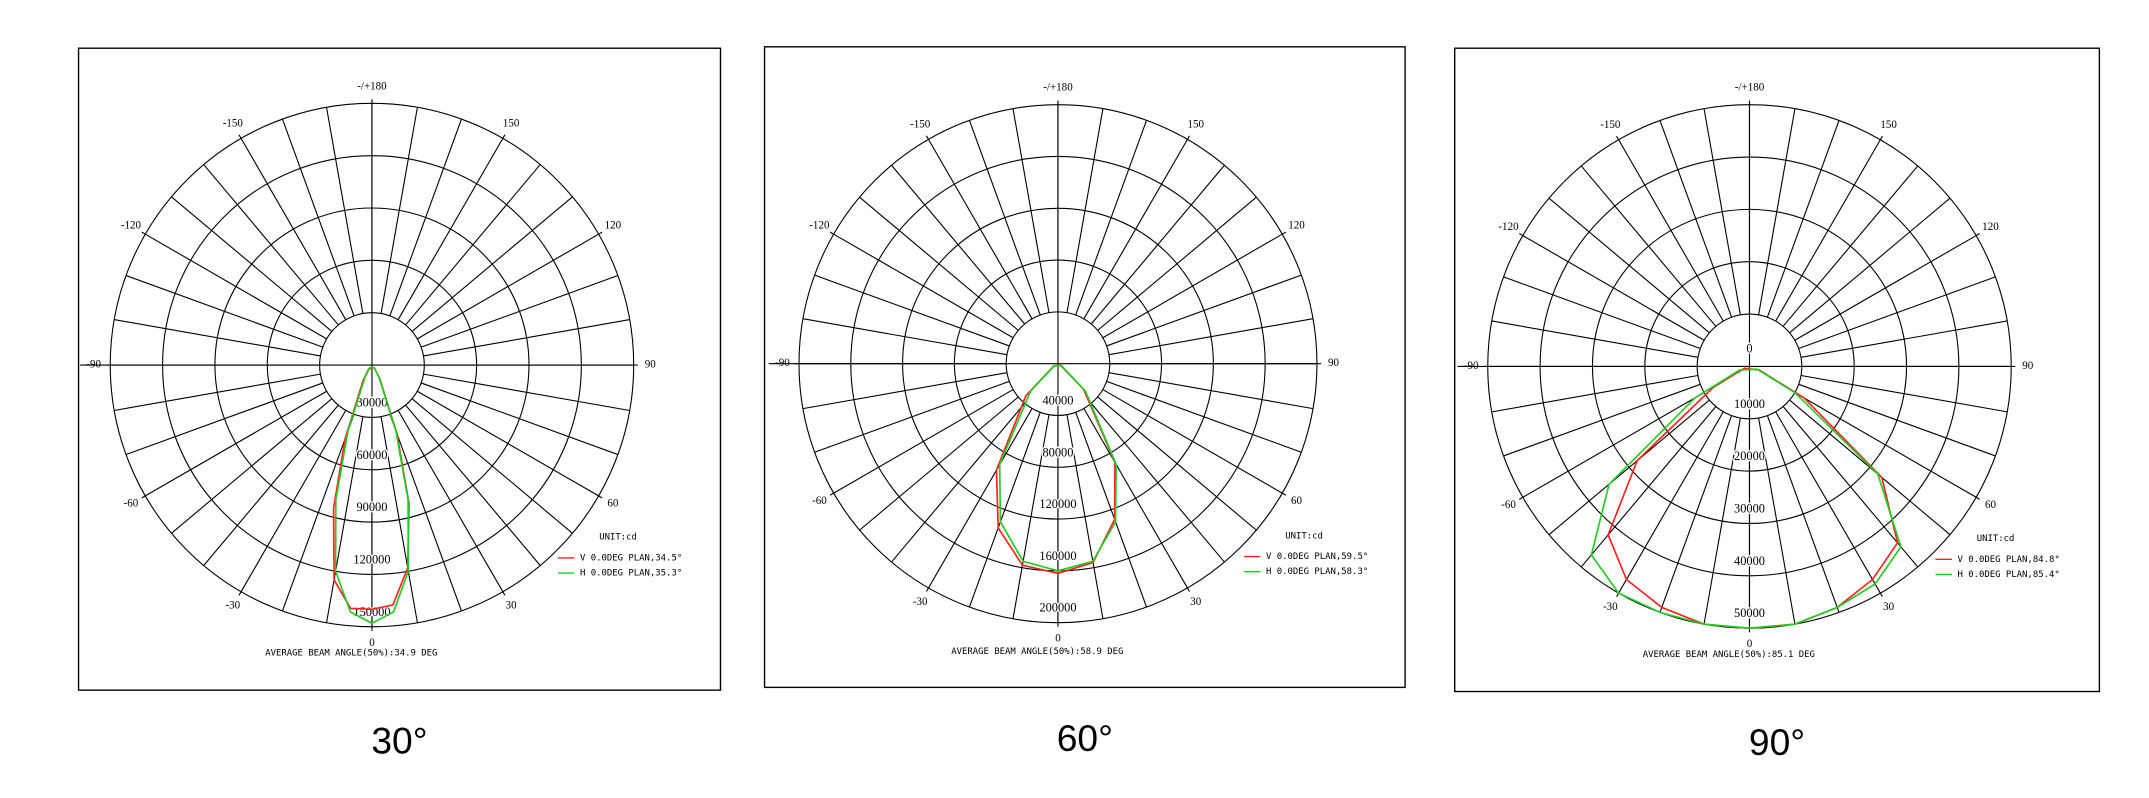  I want to click on legend-label: V 0.0DEG PLAN,59.5°, so click(1317, 557).